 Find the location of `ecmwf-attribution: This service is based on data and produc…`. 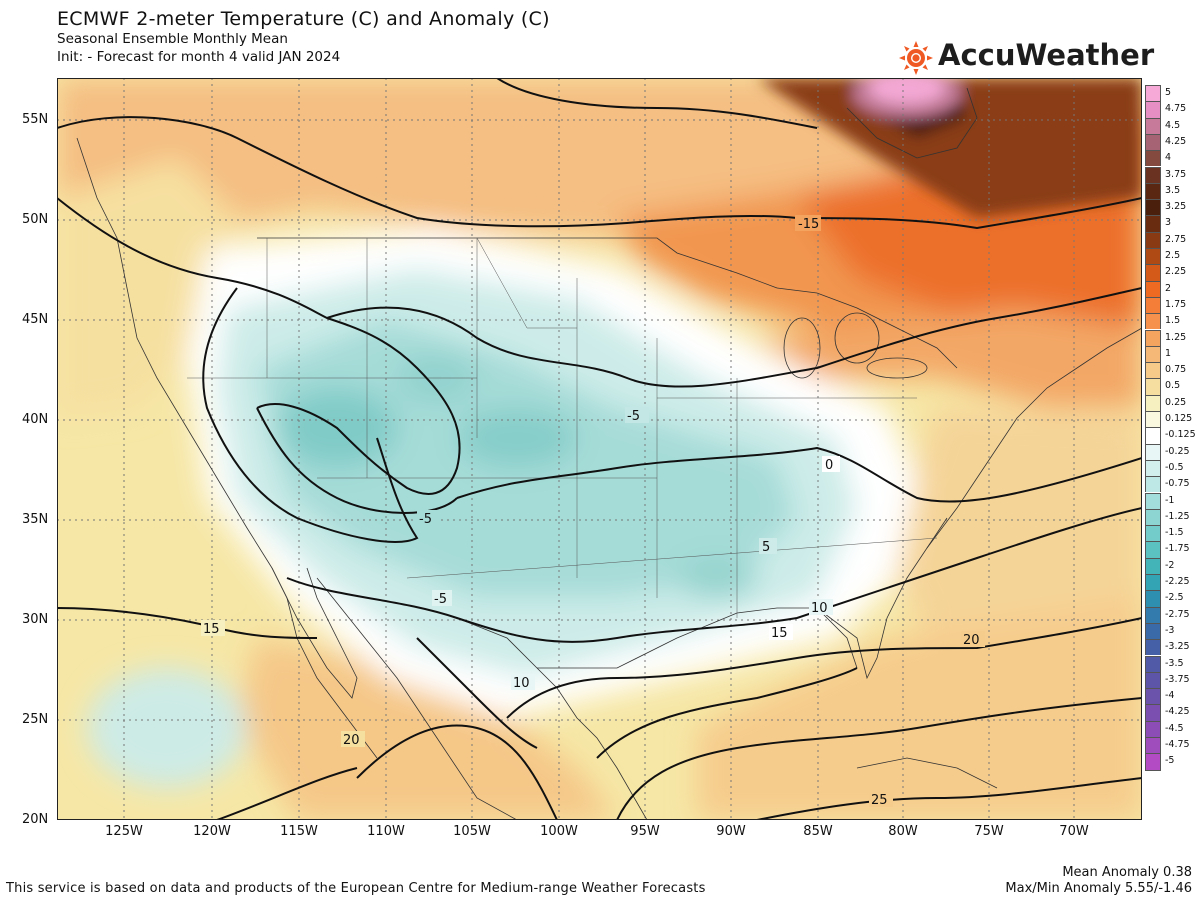

ecmwf-attribution: This service is based on data and produc… is located at coordinates (356, 888).